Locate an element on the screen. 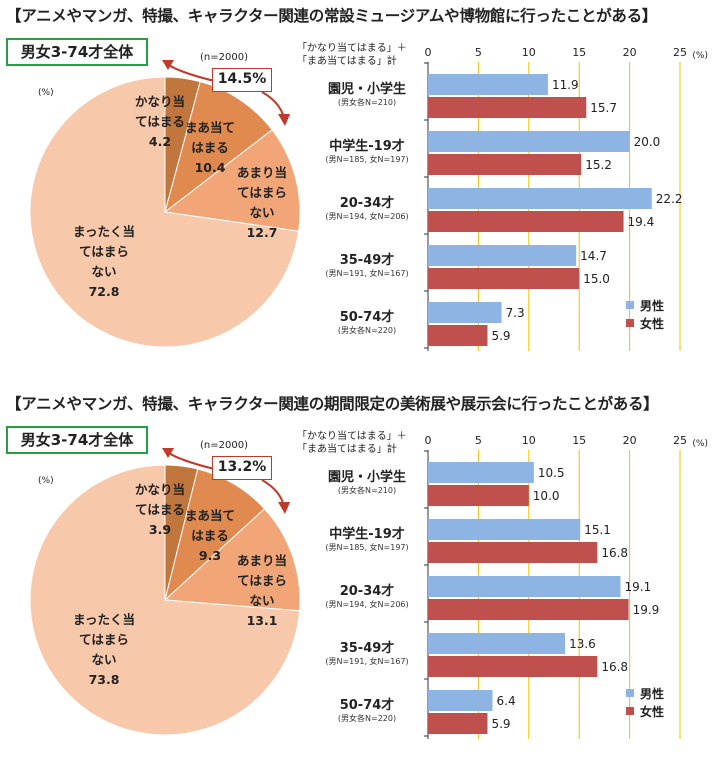 The height and width of the screenshot is (761, 720). bar-value-label: 16.8 is located at coordinates (614, 667).